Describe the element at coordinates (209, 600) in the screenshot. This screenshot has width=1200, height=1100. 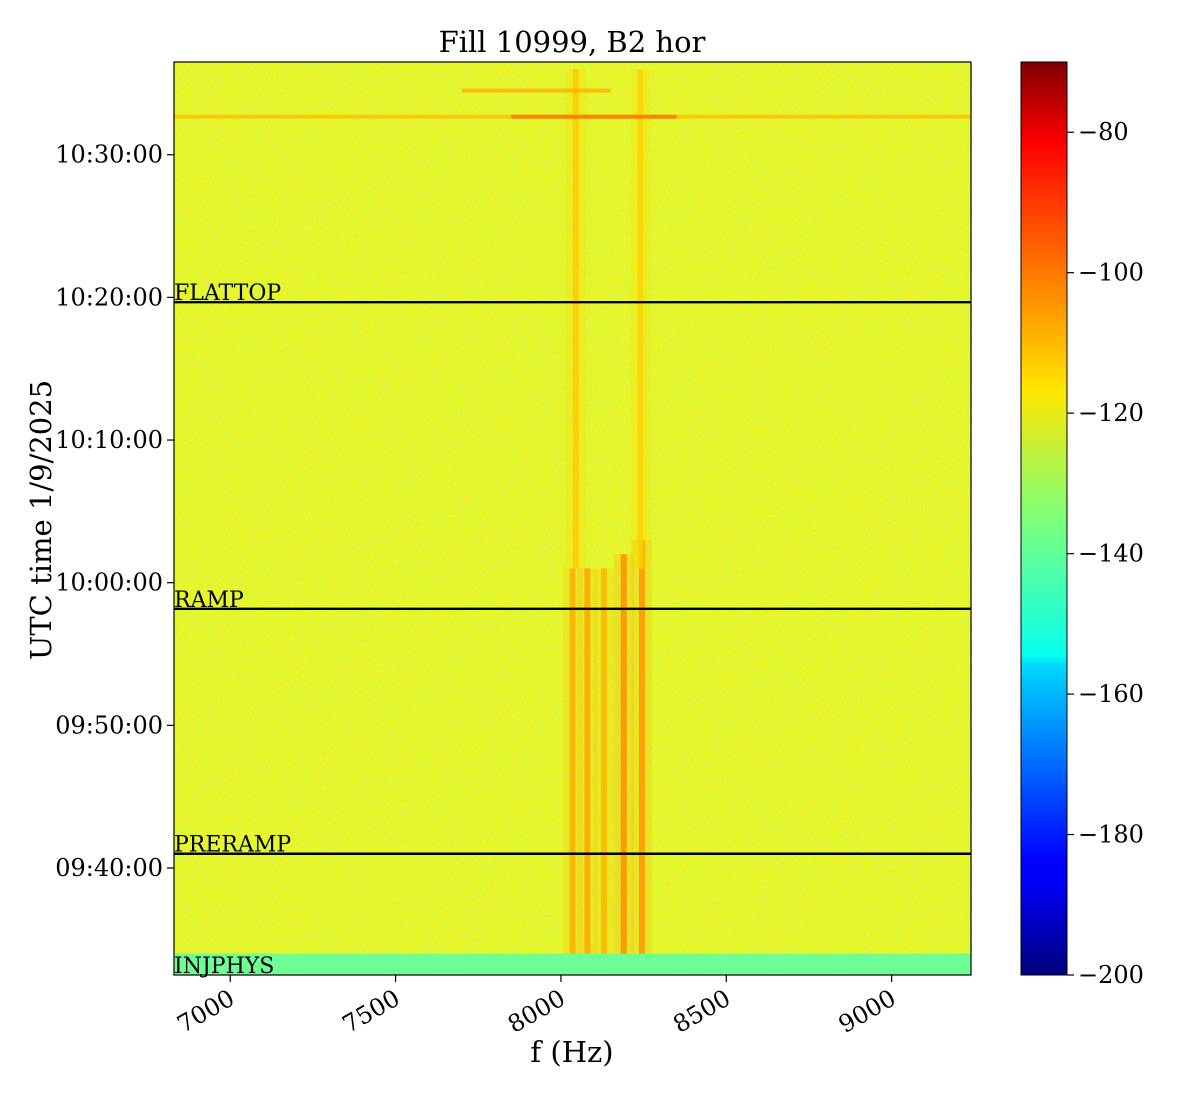
I see `phase-label-ramp: RAMP` at that location.